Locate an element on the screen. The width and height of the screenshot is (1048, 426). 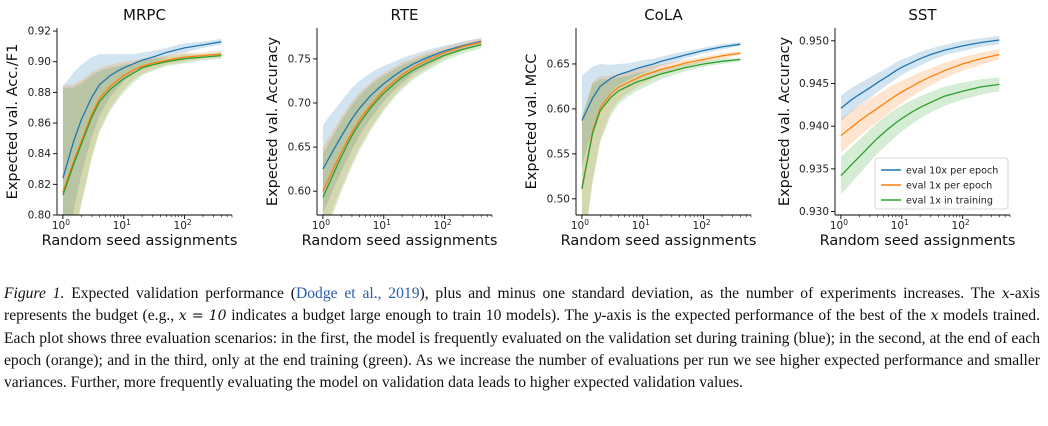
y-tick-label: 0.935 is located at coordinates (814, 169).